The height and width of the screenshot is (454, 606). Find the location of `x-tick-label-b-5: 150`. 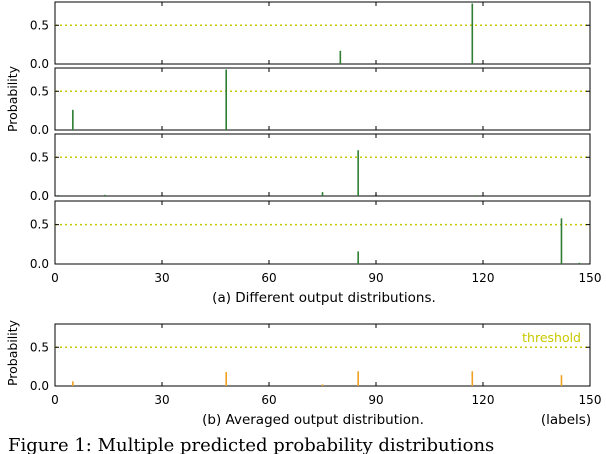

x-tick-label-b-5: 150 is located at coordinates (590, 400).